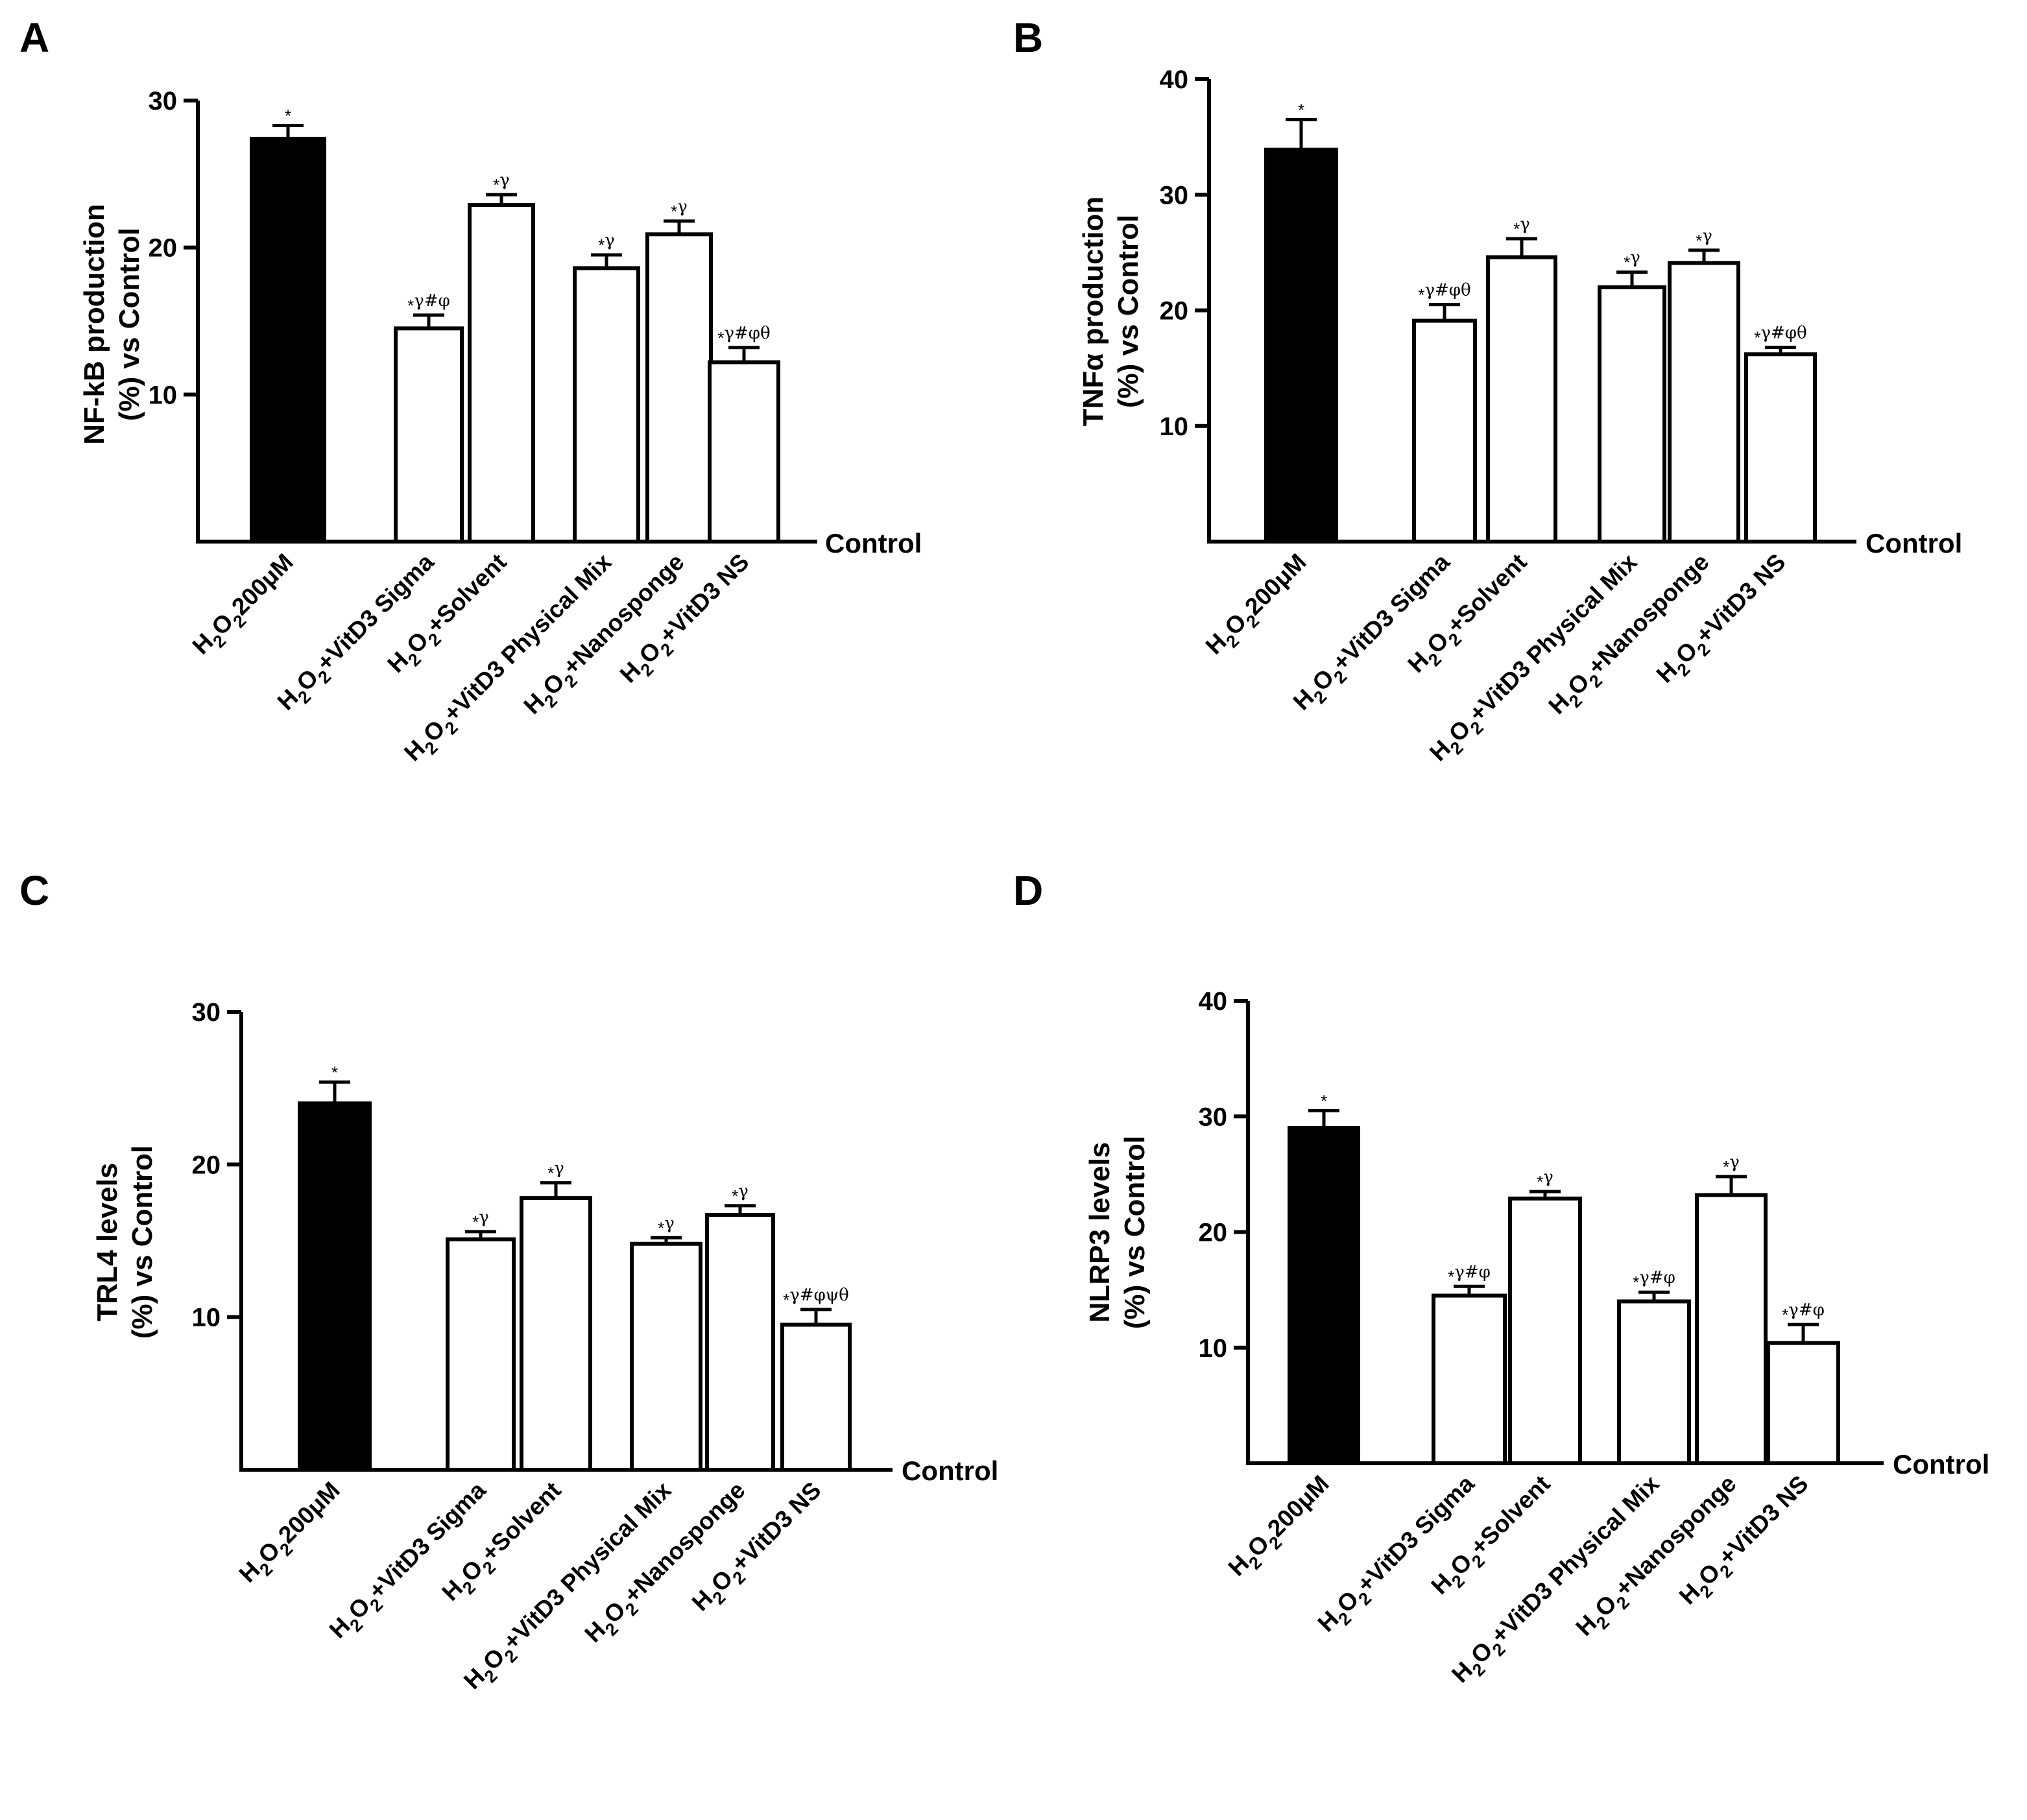 The height and width of the screenshot is (1820, 2027). What do you see at coordinates (1174, 80) in the screenshot?
I see `y-tick-label: 40` at bounding box center [1174, 80].